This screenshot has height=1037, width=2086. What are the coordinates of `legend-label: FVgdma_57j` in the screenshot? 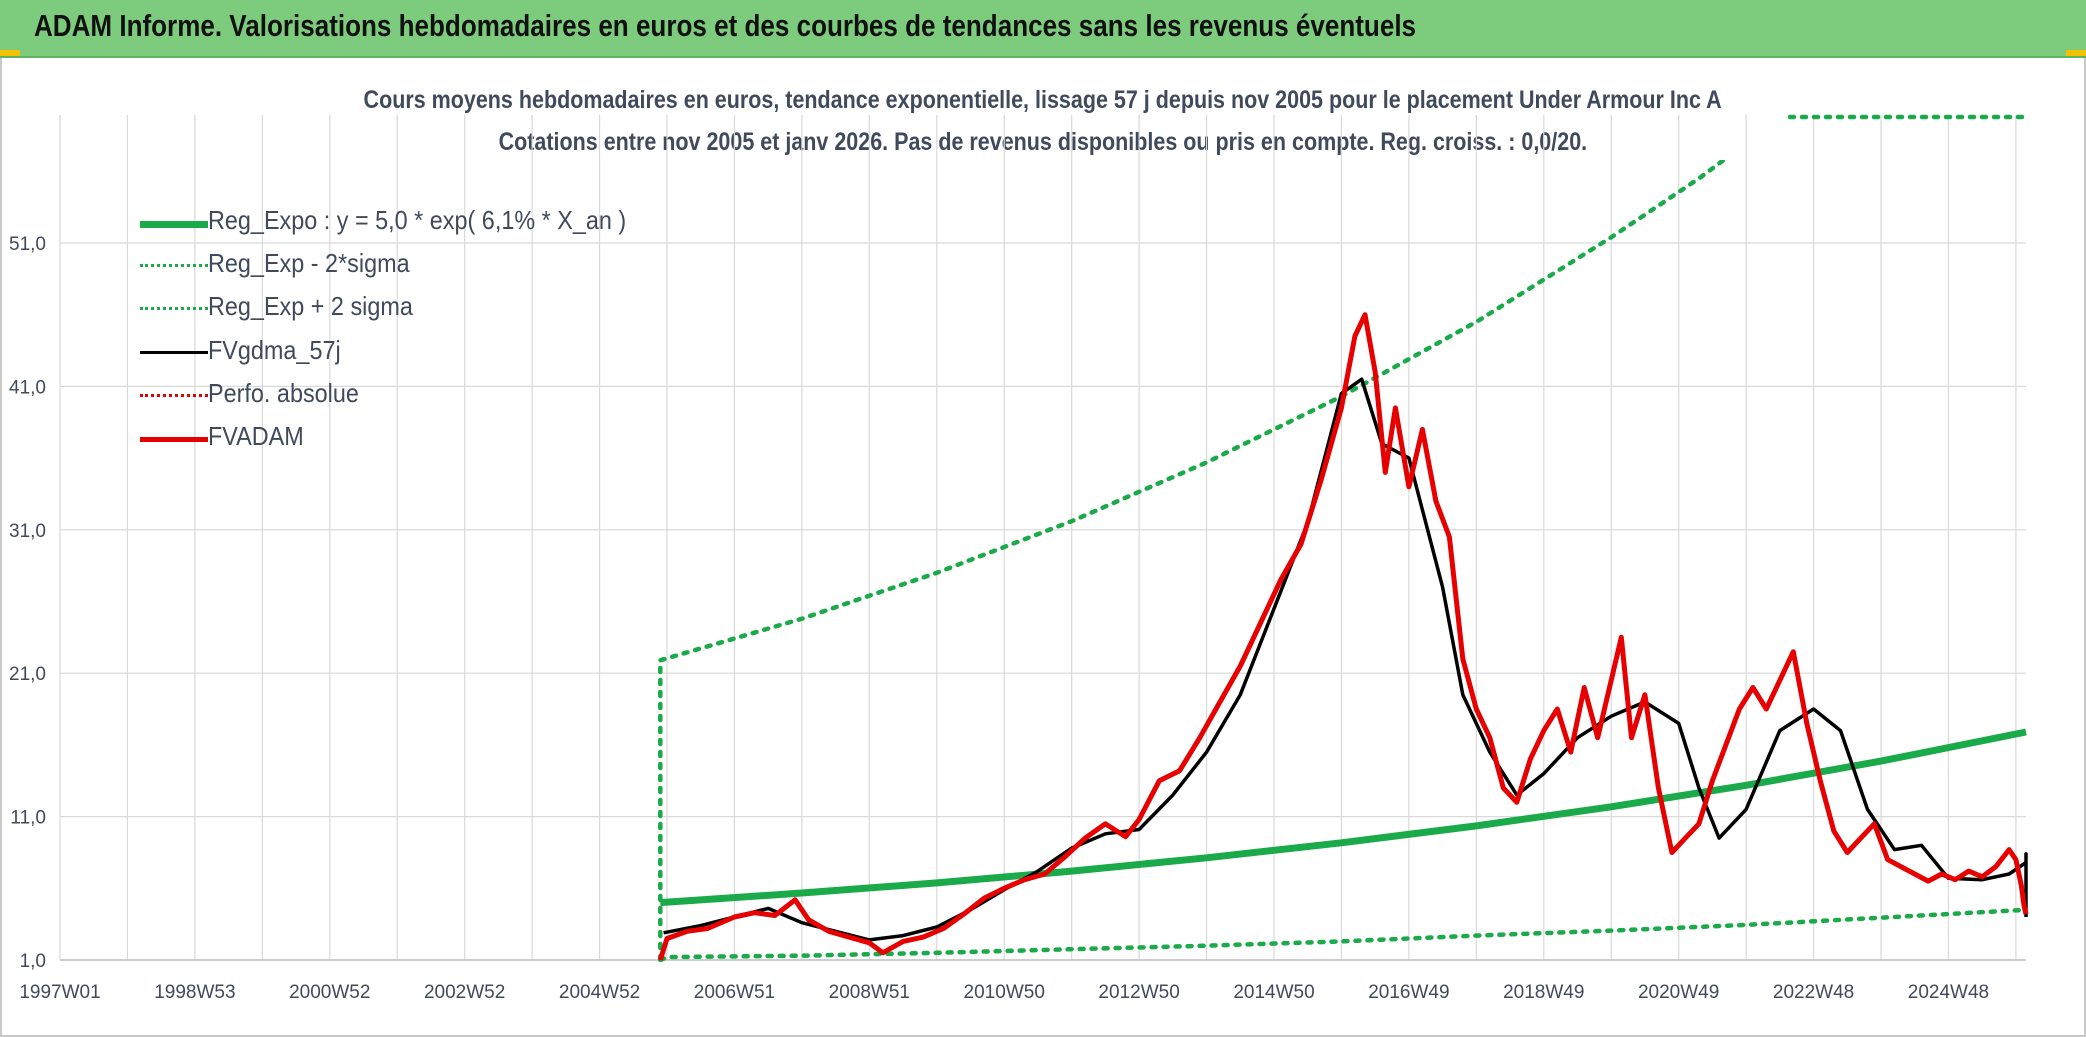 It's located at (274, 349).